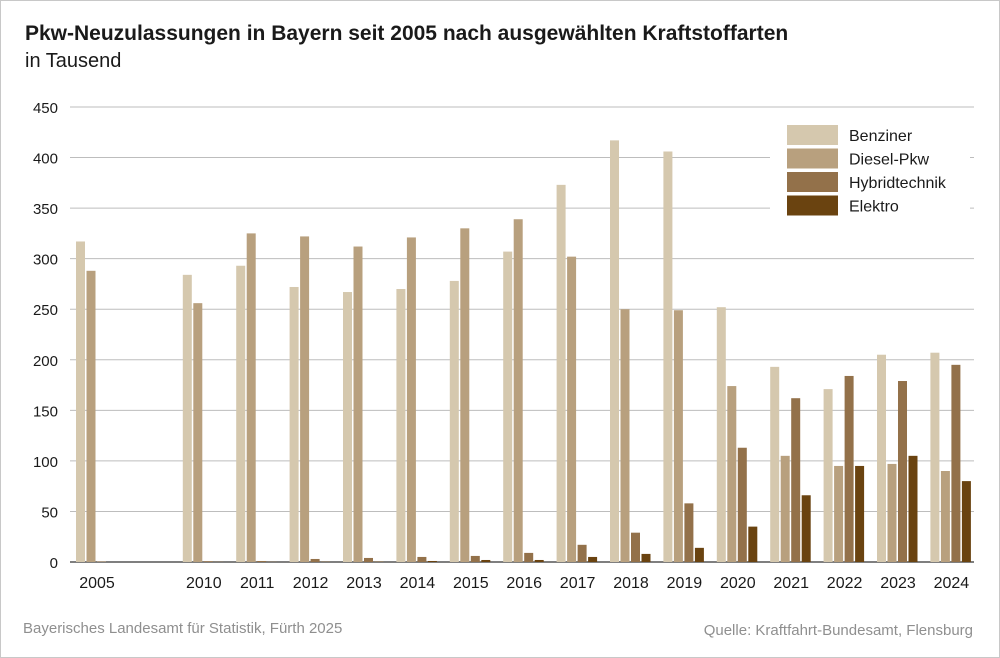 The height and width of the screenshot is (658, 1000). What do you see at coordinates (935, 457) in the screenshot?
I see `bar-benziner-2024` at bounding box center [935, 457].